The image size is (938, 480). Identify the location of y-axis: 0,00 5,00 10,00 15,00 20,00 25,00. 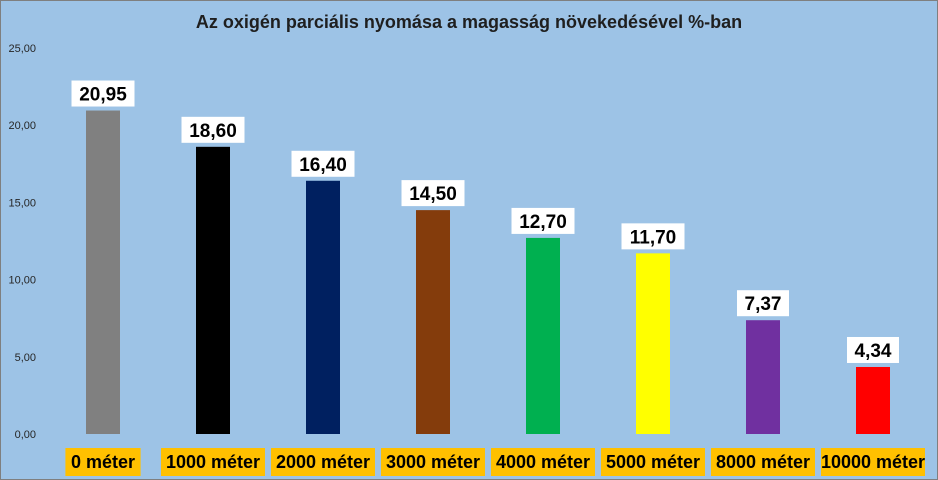
(22, 242).